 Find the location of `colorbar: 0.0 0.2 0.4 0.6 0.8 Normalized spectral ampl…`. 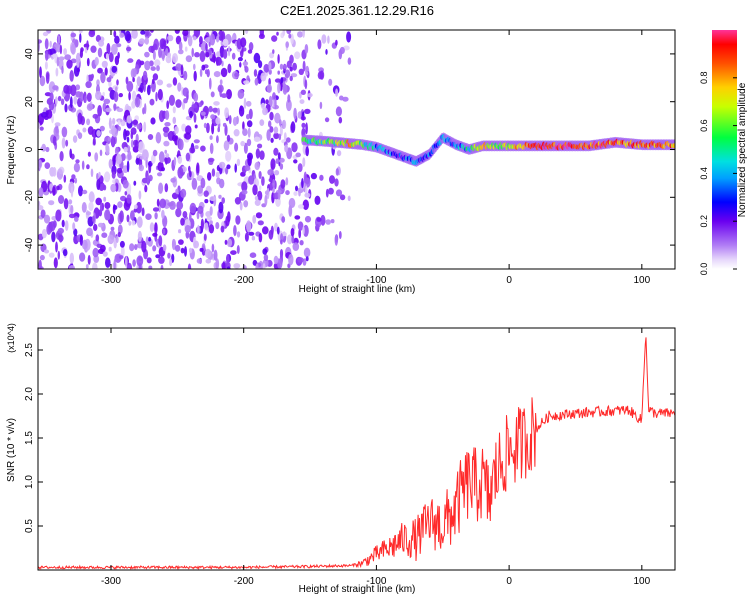

colorbar: 0.0 0.2 0.4 0.6 0.8 Normalized spectral ampl… is located at coordinates (723, 152).